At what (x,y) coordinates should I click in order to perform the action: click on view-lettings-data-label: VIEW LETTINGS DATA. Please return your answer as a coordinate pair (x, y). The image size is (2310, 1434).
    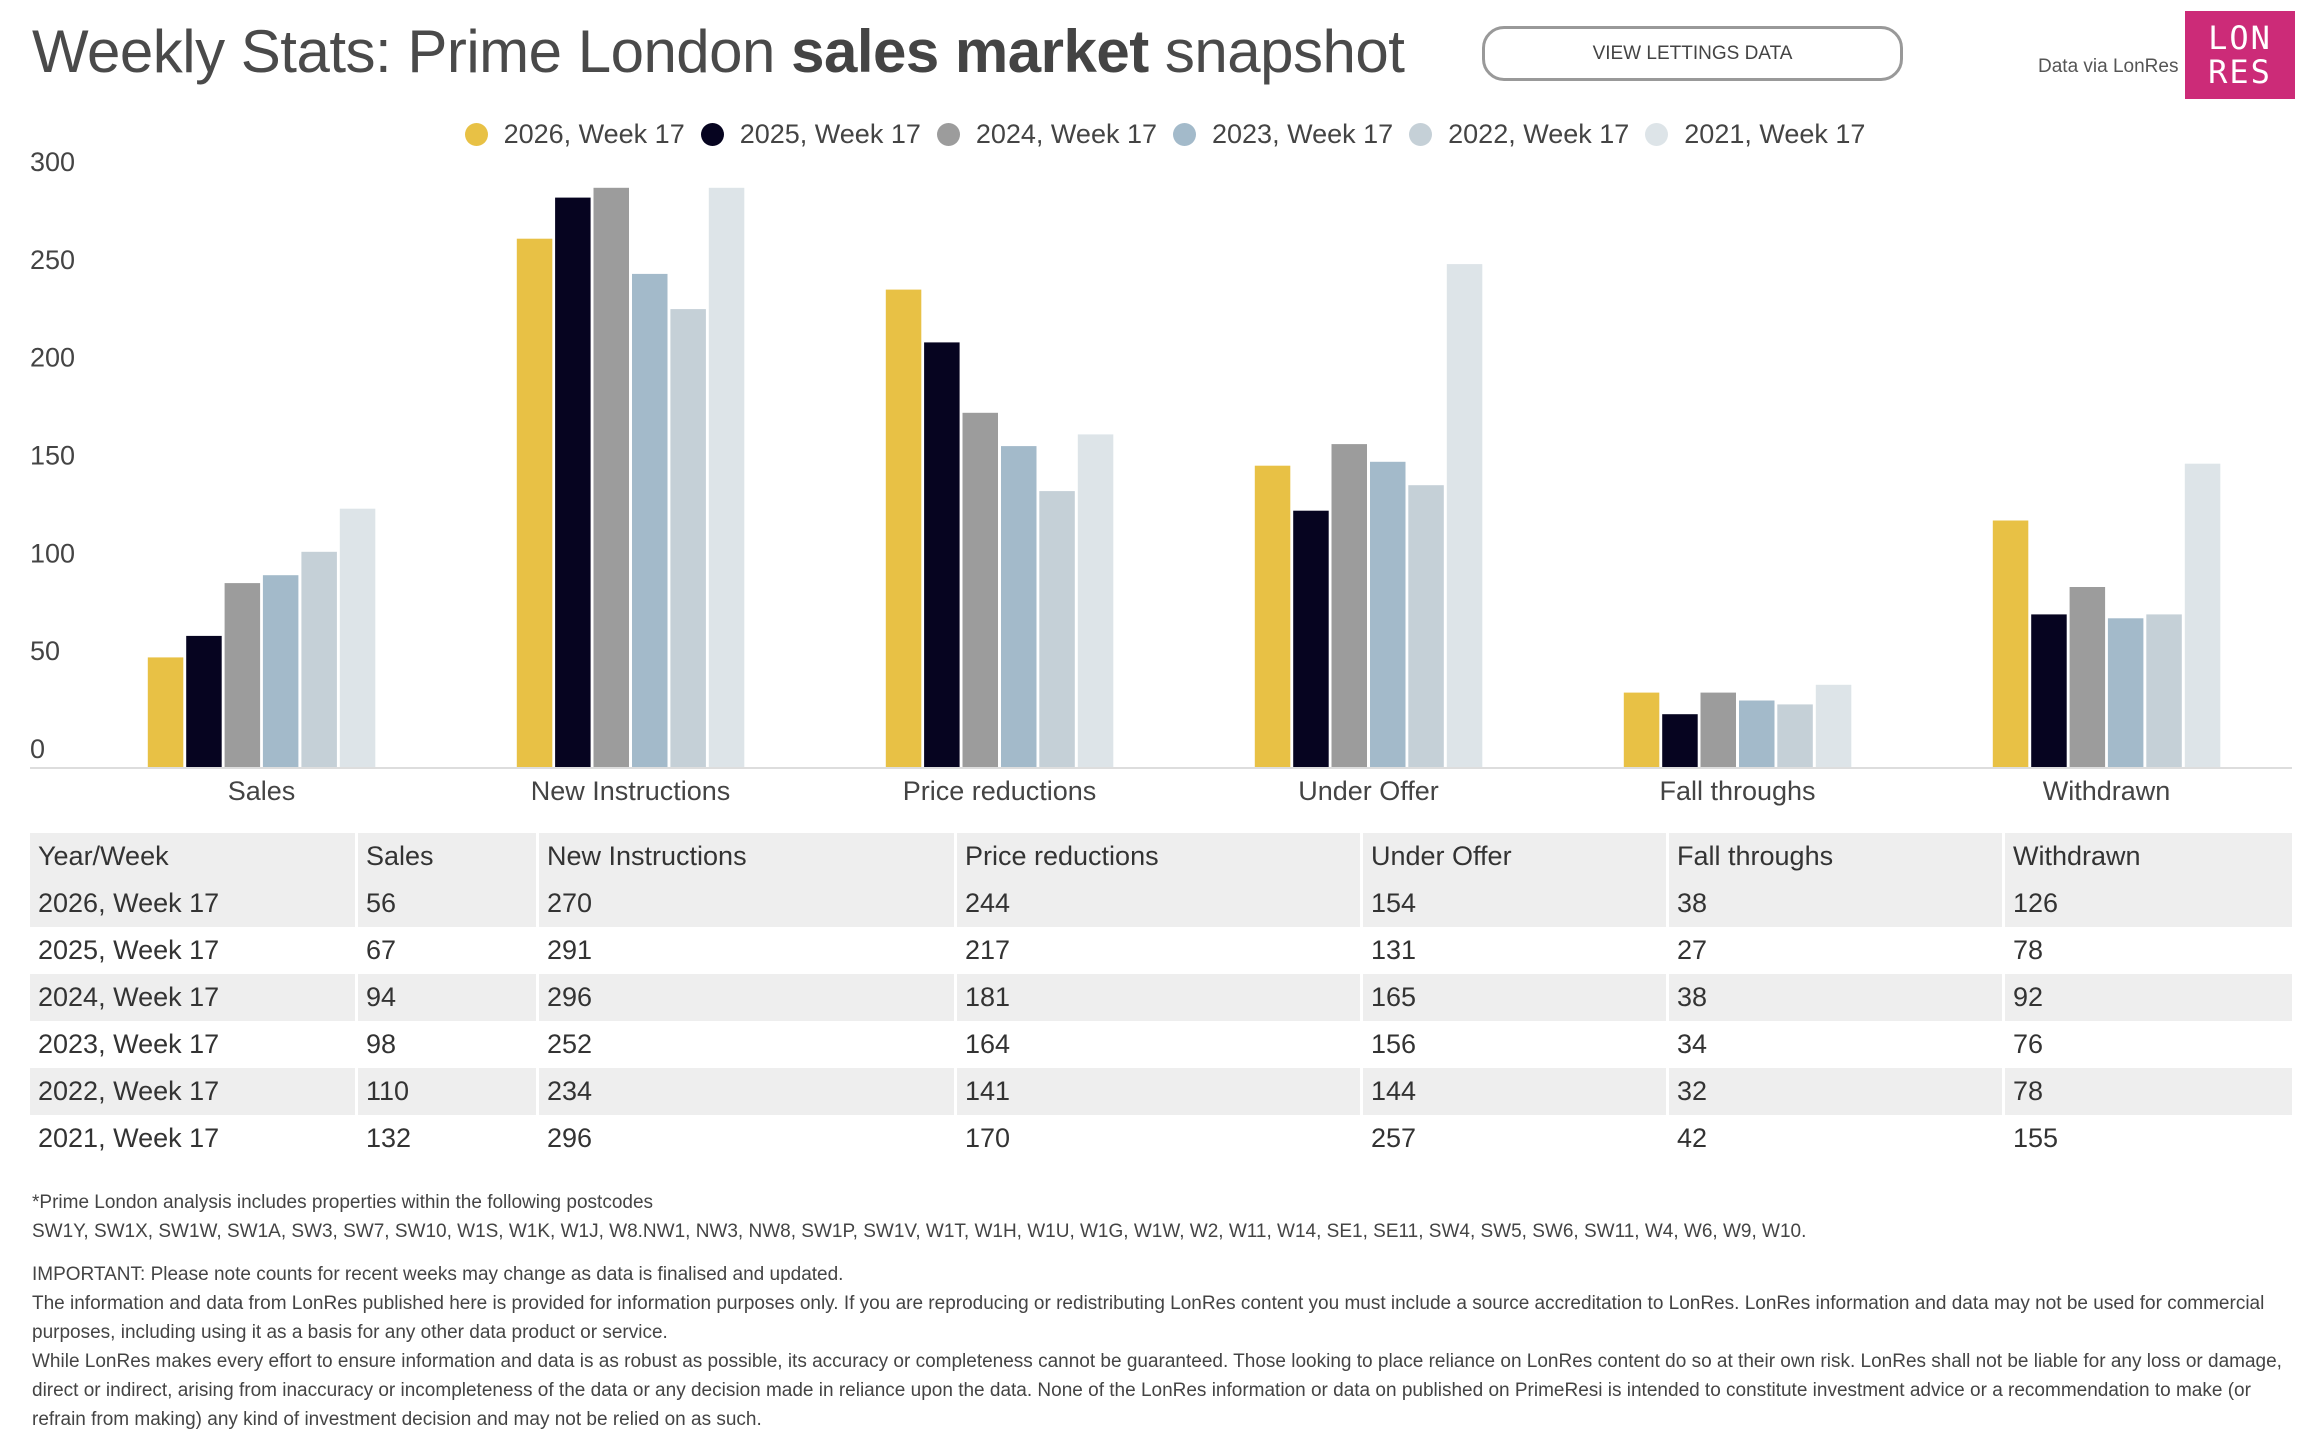
    Looking at the image, I should click on (1692, 53).